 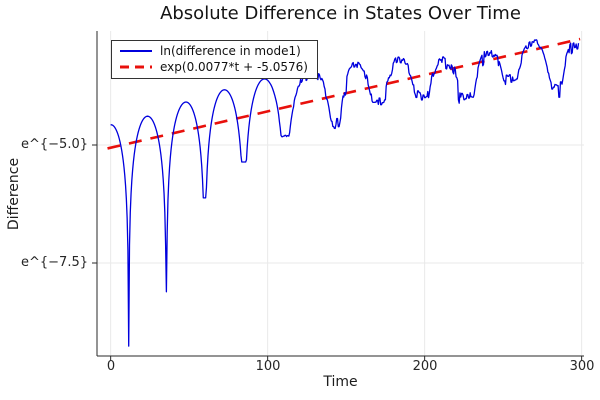 I want to click on legend-swatch-solid-line, so click(x=136, y=51).